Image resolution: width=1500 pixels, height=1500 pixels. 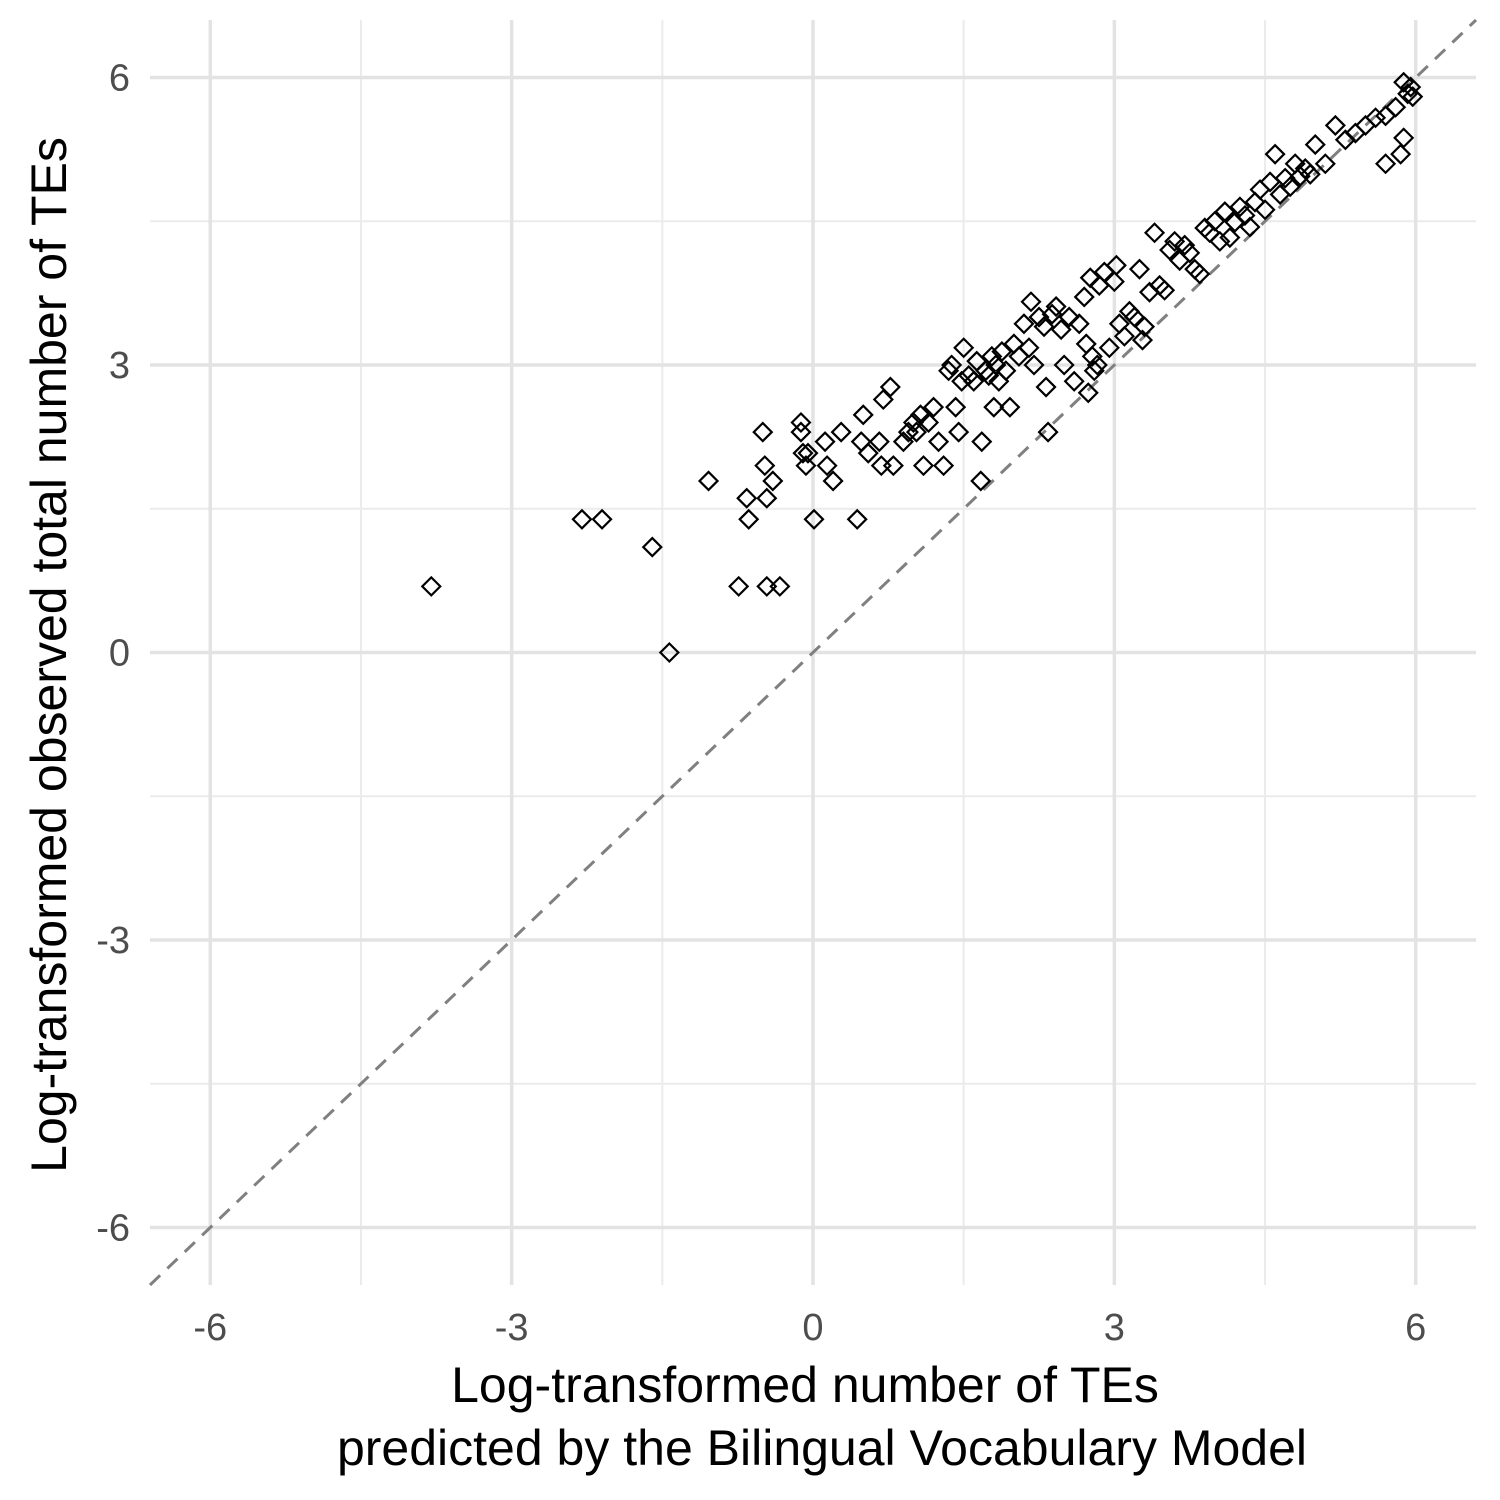 What do you see at coordinates (1415, 1328) in the screenshot?
I see `x-tick-label: 6` at bounding box center [1415, 1328].